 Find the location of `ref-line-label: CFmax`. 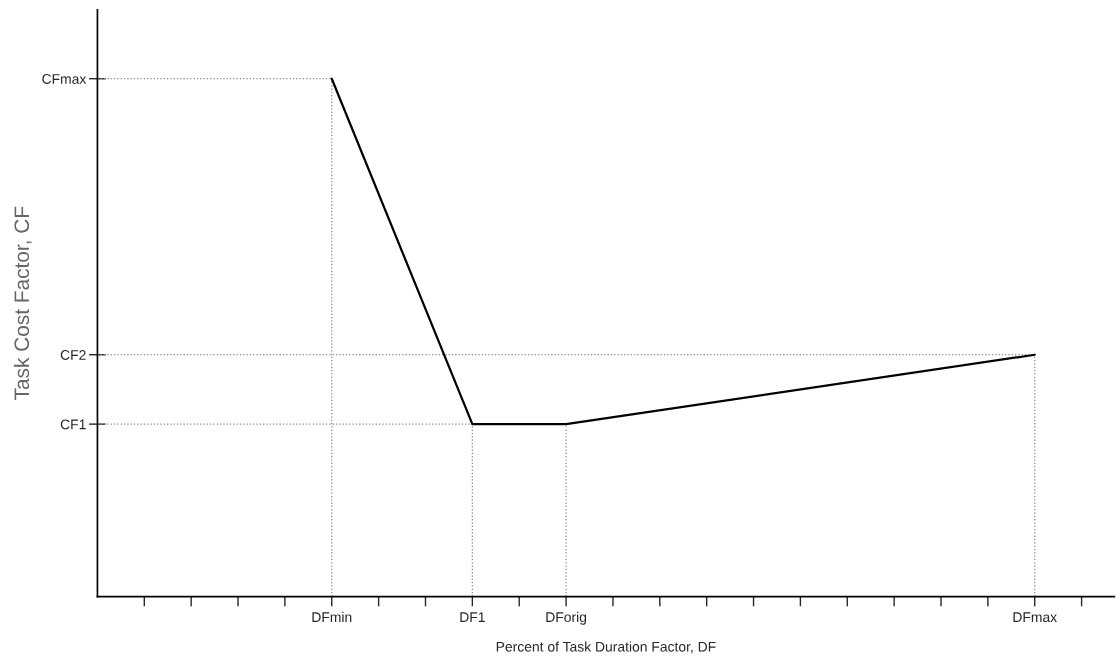

ref-line-label: CFmax is located at coordinates (64, 79).